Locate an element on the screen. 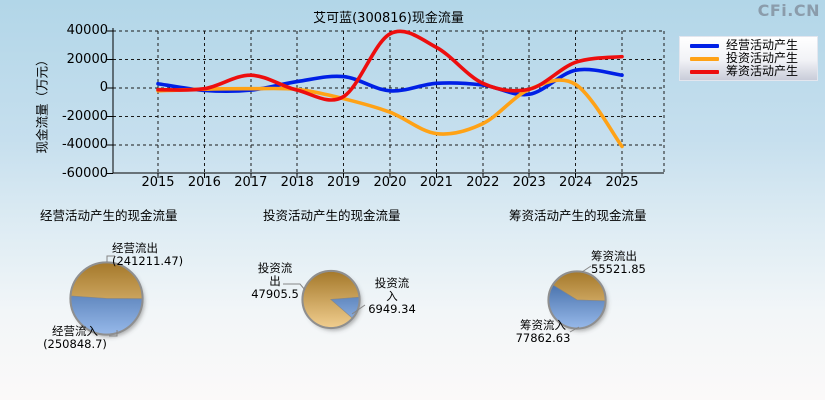 This screenshot has height=400, width=825. pie-label-投资流出: 投资流 出 47905.5 is located at coordinates (275, 281).